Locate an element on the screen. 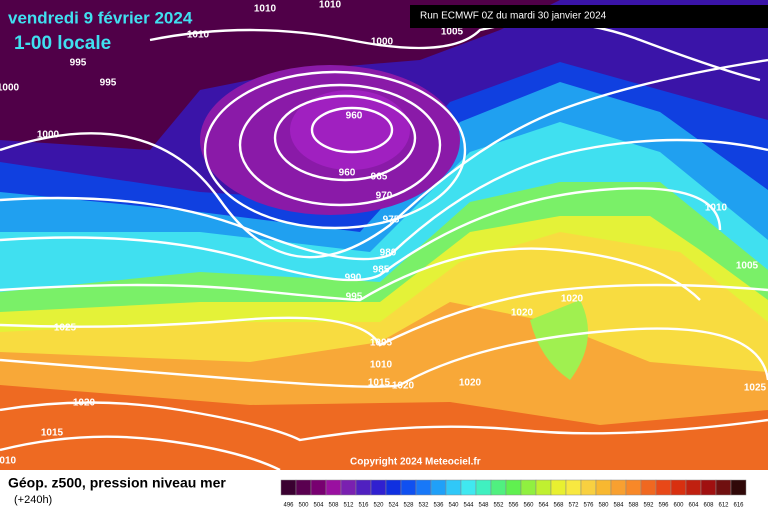 Image resolution: width=768 pixels, height=517 pixels. scale-label: 608 is located at coordinates (708, 506).